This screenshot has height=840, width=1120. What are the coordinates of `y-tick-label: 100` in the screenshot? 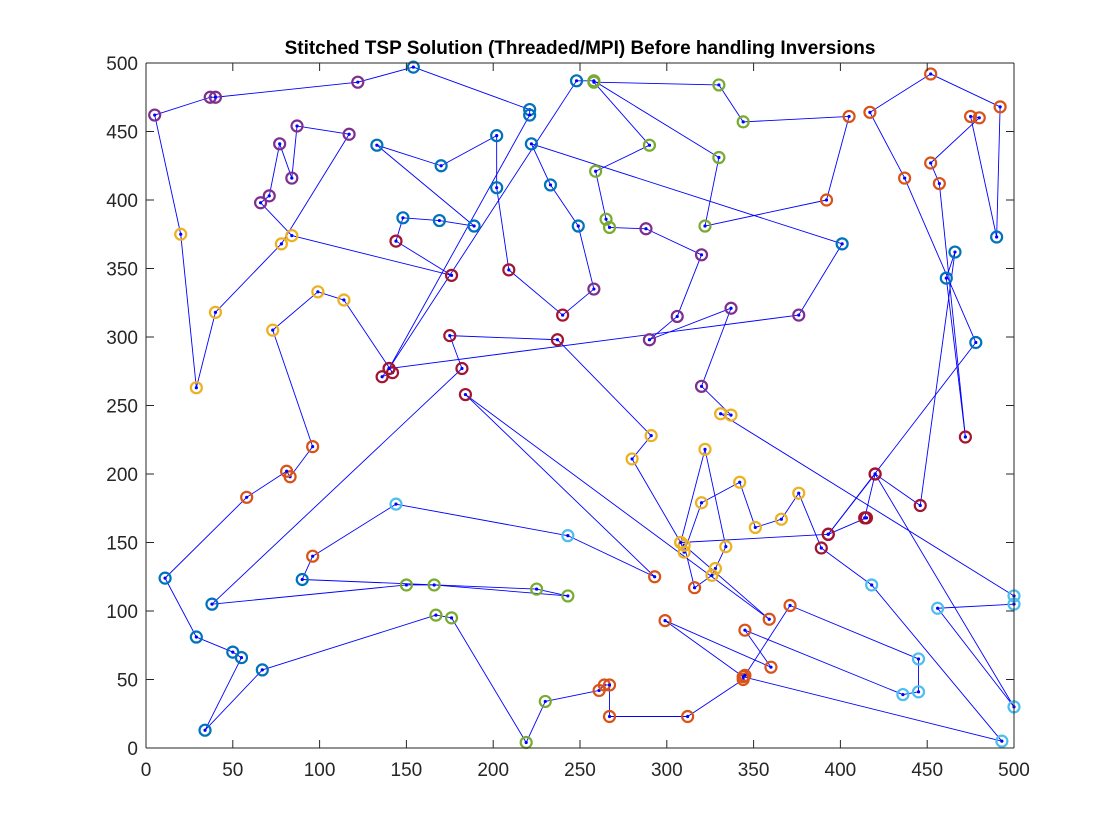 It's located at (122, 612).